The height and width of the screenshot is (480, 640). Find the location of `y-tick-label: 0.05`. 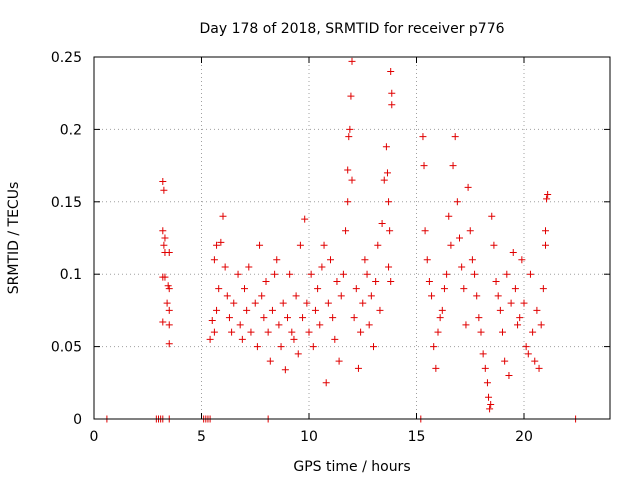

y-tick-label: 0.05 is located at coordinates (66, 348).